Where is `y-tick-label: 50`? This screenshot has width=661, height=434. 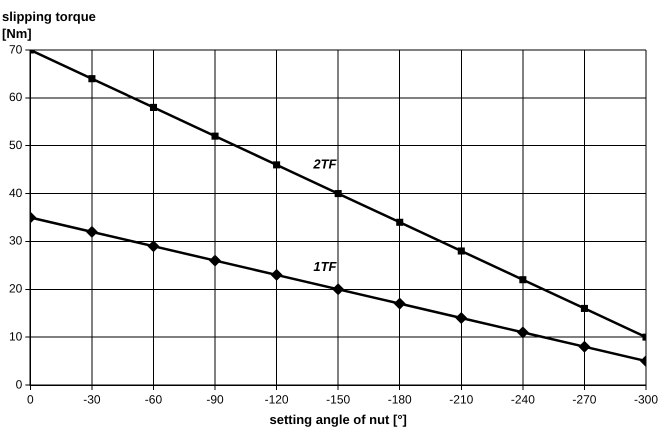
y-tick-label: 50 is located at coordinates (15, 145).